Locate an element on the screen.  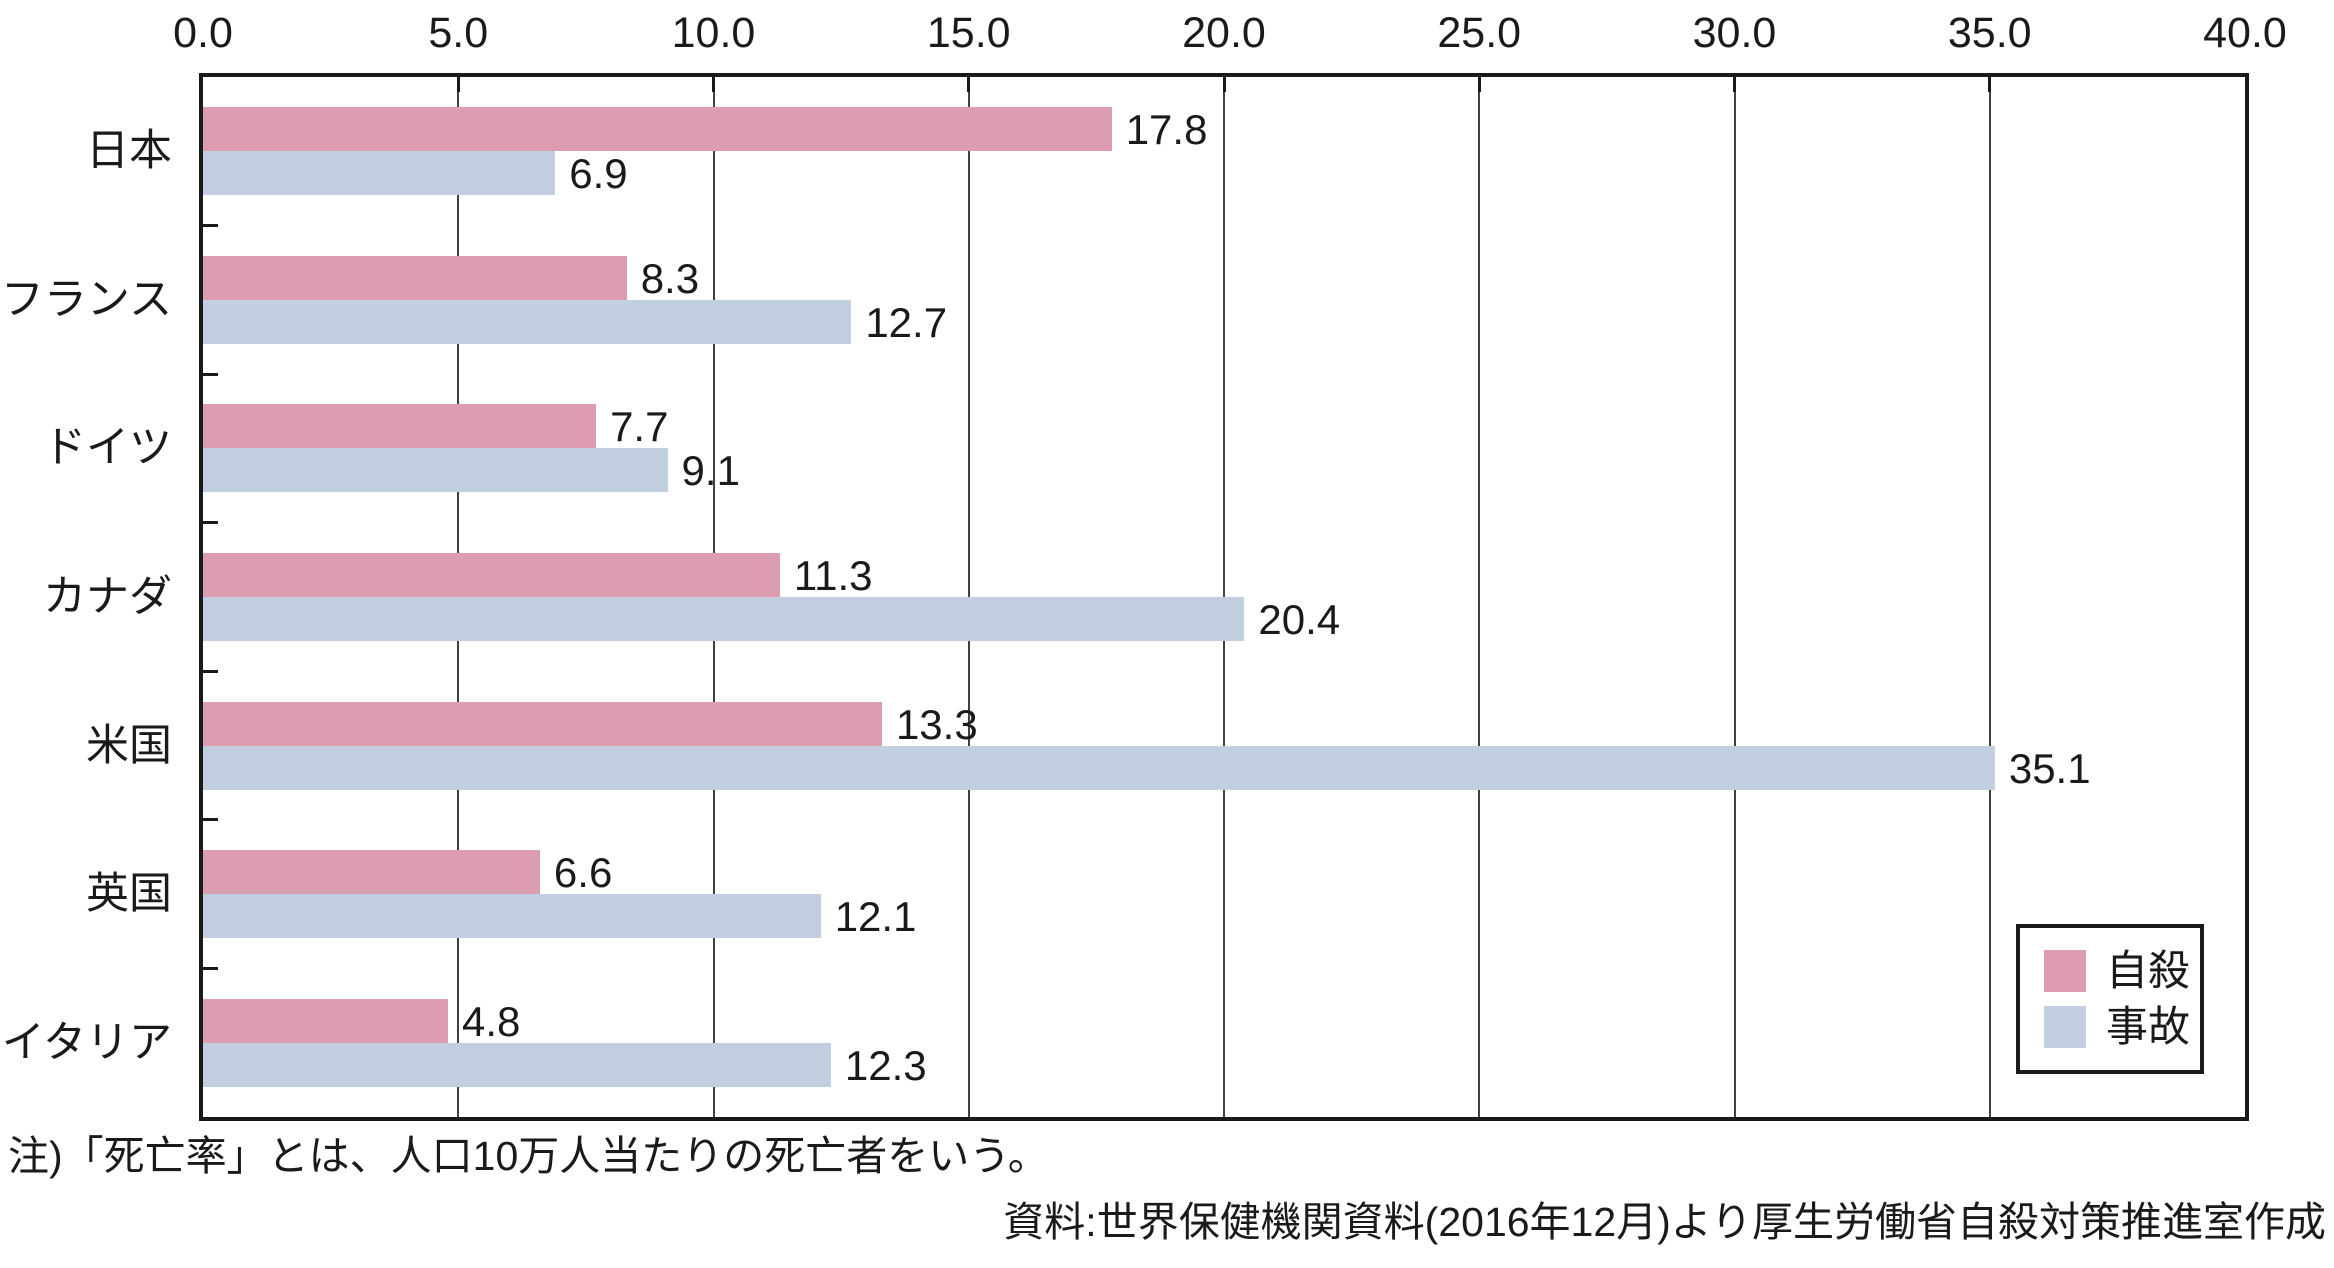
x-axis-top: 0.0 5.0 10.0 15.0 20.0 25.0 30.0 35.0 40.0 is located at coordinates (1230, 34).